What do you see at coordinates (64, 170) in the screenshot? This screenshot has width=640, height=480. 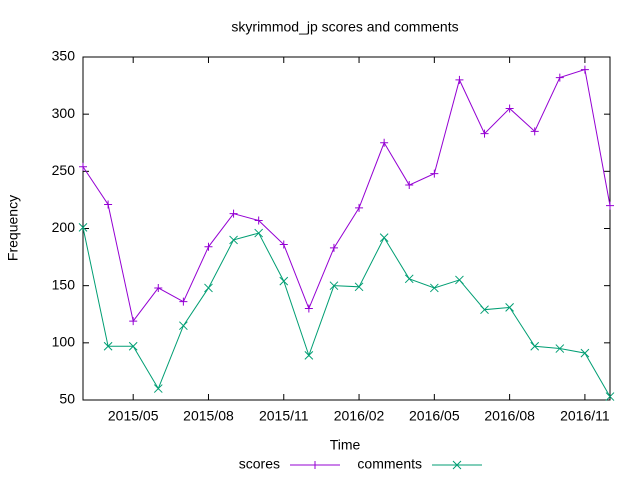 I see `y-tick-label: 250` at bounding box center [64, 170].